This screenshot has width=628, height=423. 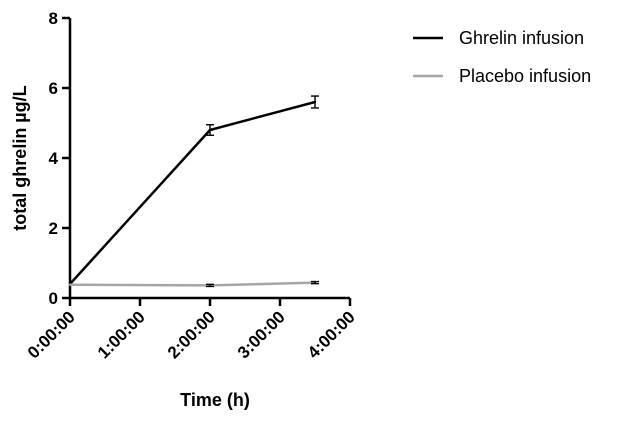 I want to click on series-placebo, so click(x=193, y=284).